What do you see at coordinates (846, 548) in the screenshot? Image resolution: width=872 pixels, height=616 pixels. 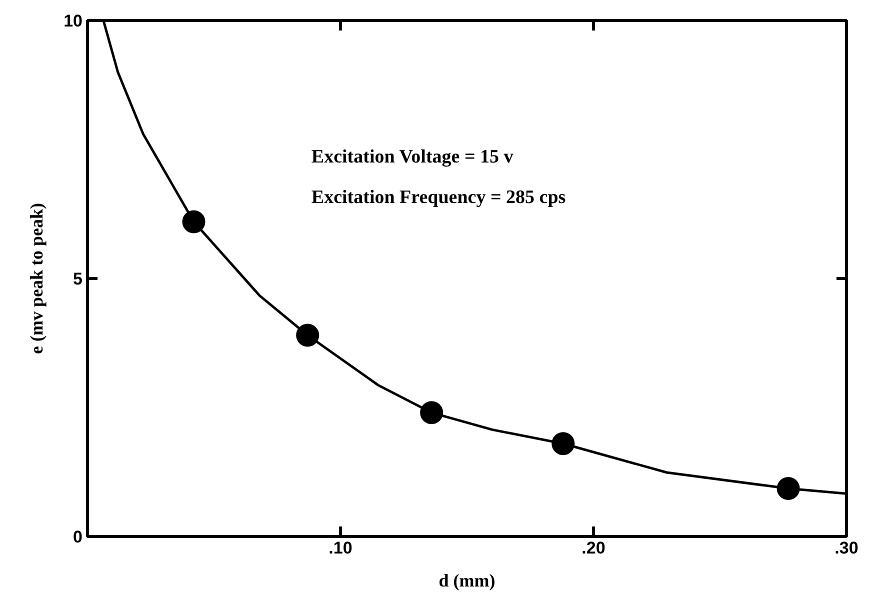 I see `x-tick-label: .30` at bounding box center [846, 548].